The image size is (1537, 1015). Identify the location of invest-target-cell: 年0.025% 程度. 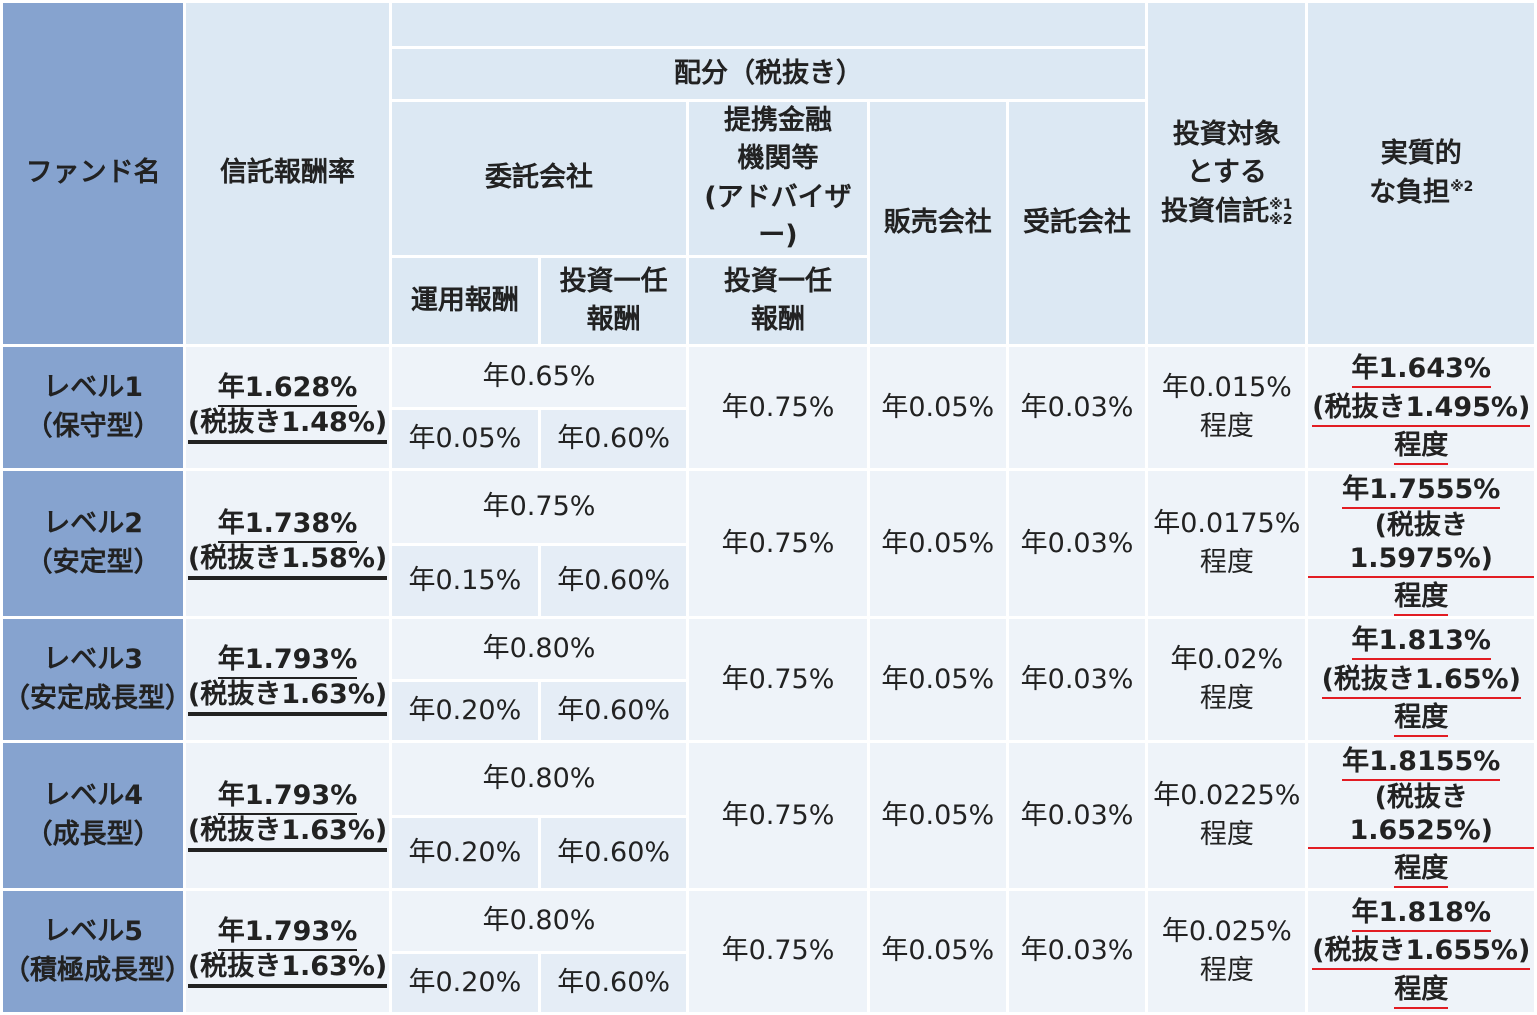
(1227, 952).